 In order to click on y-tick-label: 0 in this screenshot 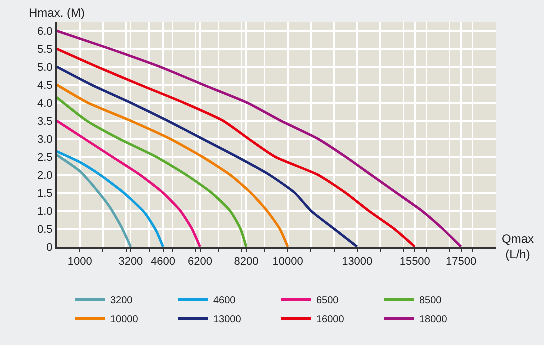, I will do `click(49, 248)`.